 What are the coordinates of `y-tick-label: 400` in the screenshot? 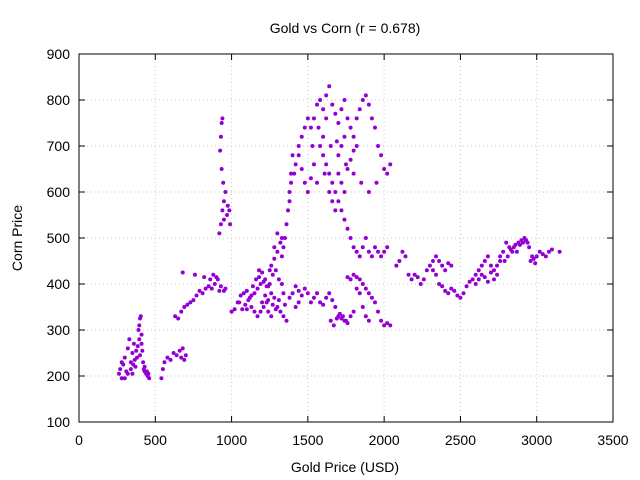 It's located at (59, 284).